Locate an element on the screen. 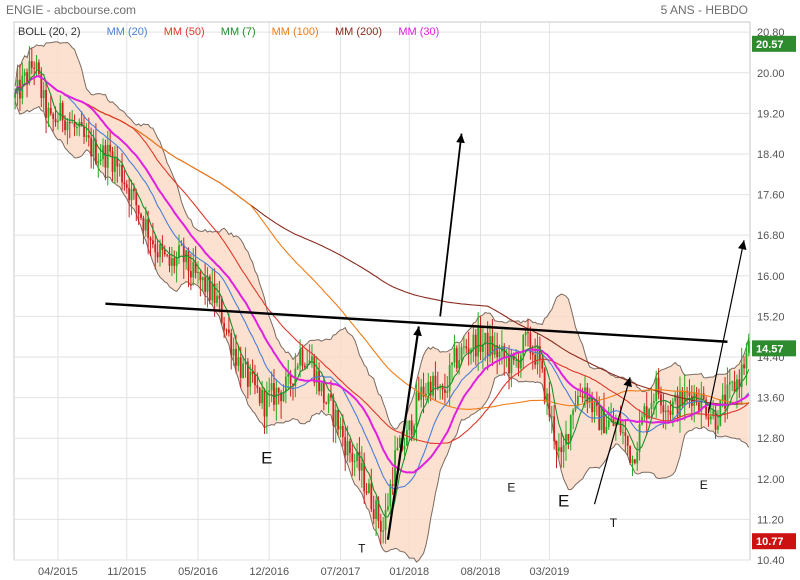 The image size is (800, 580). last-price-badge-bg is located at coordinates (774, 348).